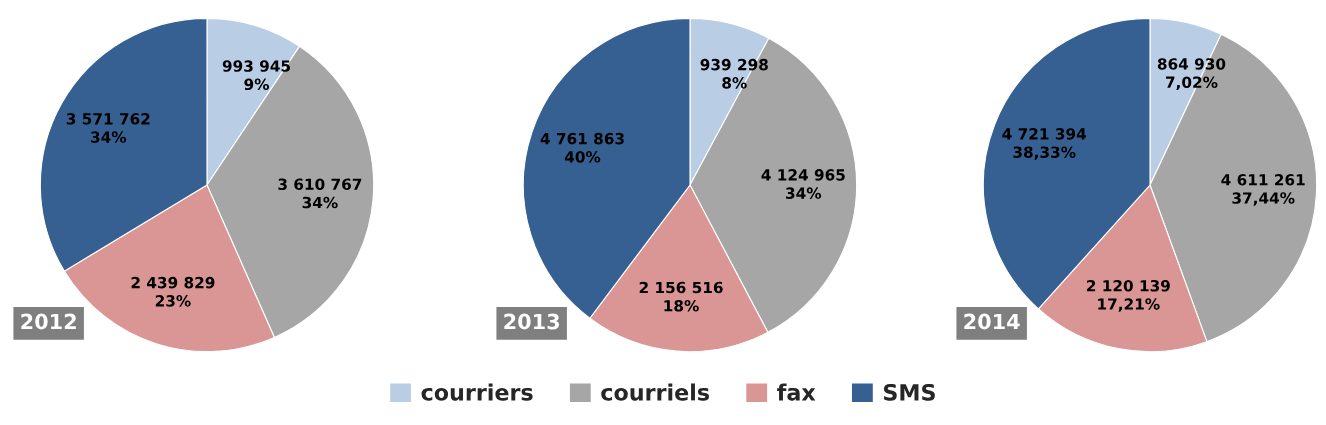 The width and height of the screenshot is (1326, 425). What do you see at coordinates (108, 128) in the screenshot?
I see `data-label: 3 571 762 34%` at bounding box center [108, 128].